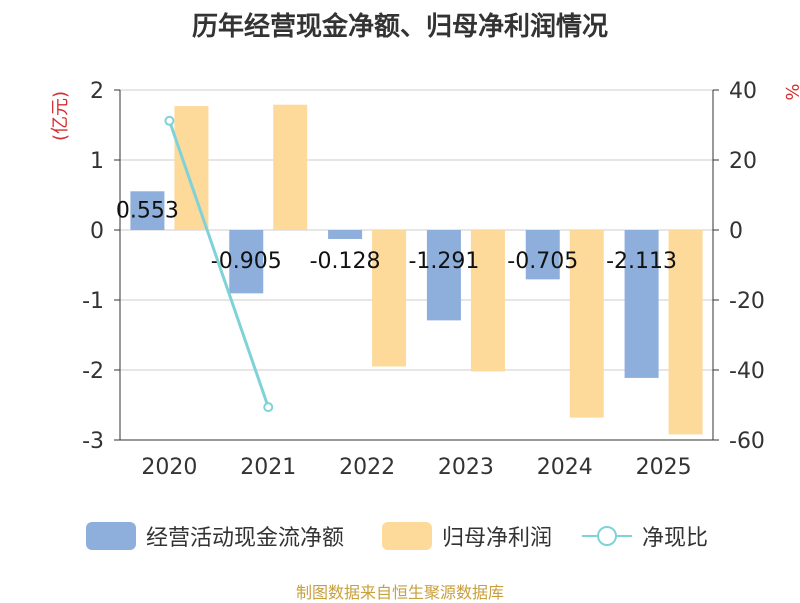  What do you see at coordinates (675, 538) in the screenshot?
I see `legend-label-ratio: 净现比` at bounding box center [675, 538].